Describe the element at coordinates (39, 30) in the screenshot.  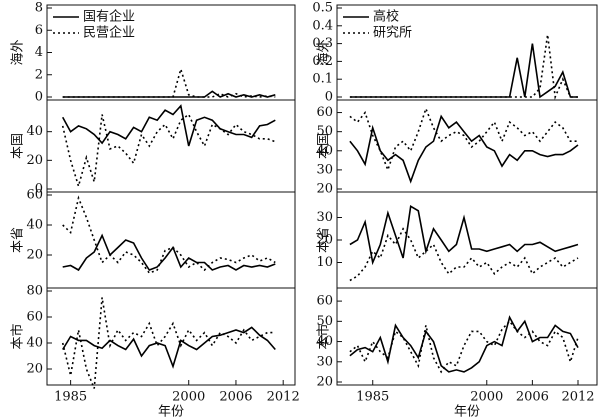
I see `y-tick-label: 6` at that location.